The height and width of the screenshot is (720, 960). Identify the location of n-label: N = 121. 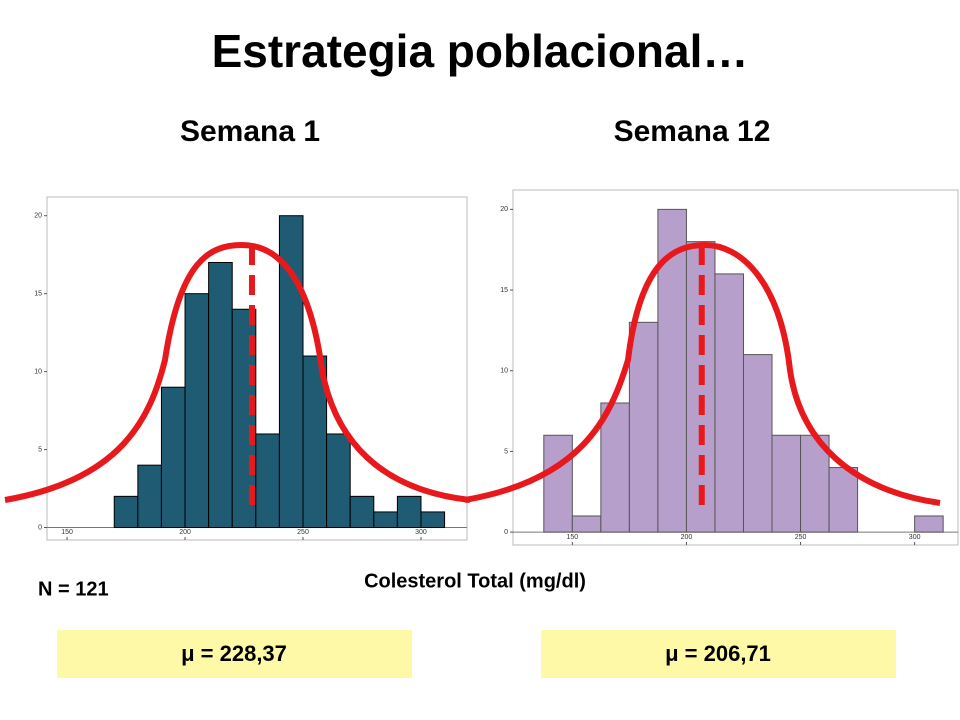
(73, 589).